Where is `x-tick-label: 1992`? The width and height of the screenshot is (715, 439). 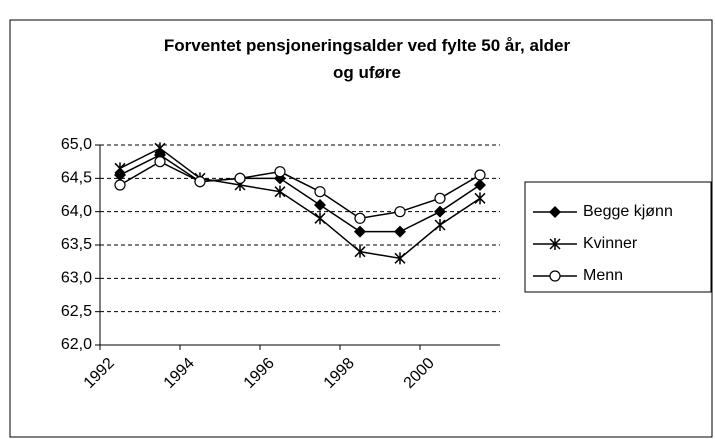
x-tick-label: 1992 is located at coordinates (99, 373).